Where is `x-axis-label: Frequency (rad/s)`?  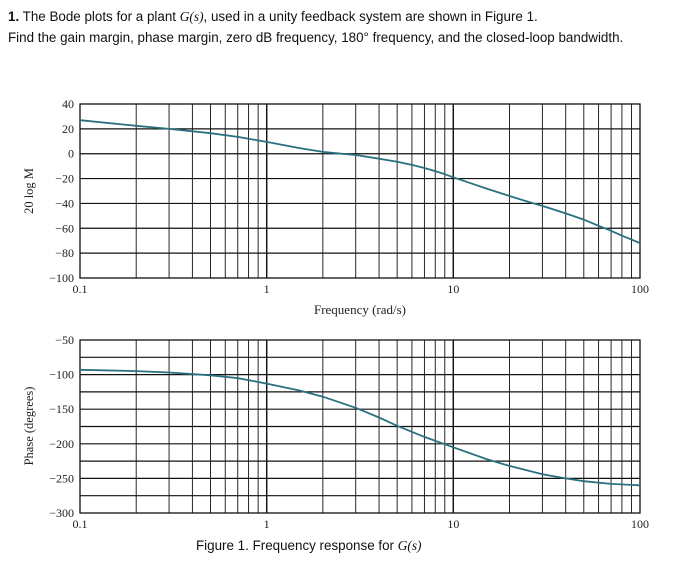 x-axis-label: Frequency (rad/s) is located at coordinates (360, 309).